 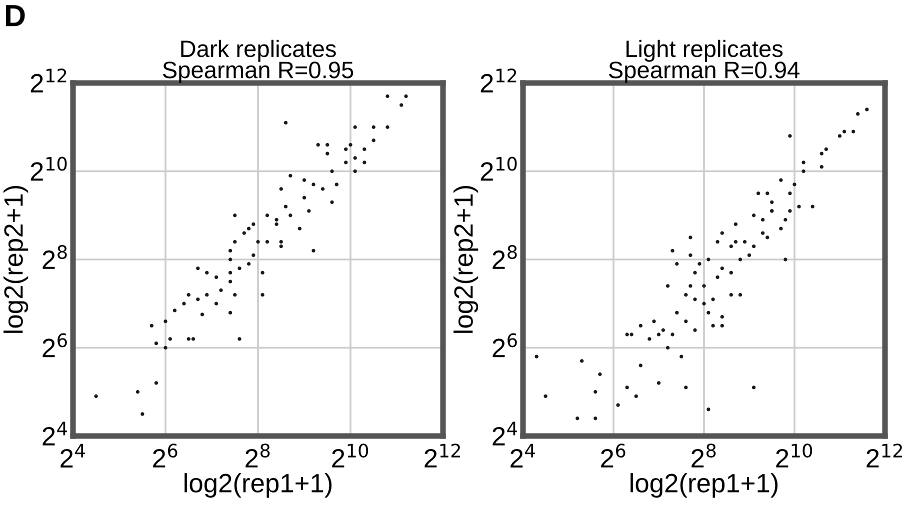 I want to click on text: D, so click(x=15, y=15).